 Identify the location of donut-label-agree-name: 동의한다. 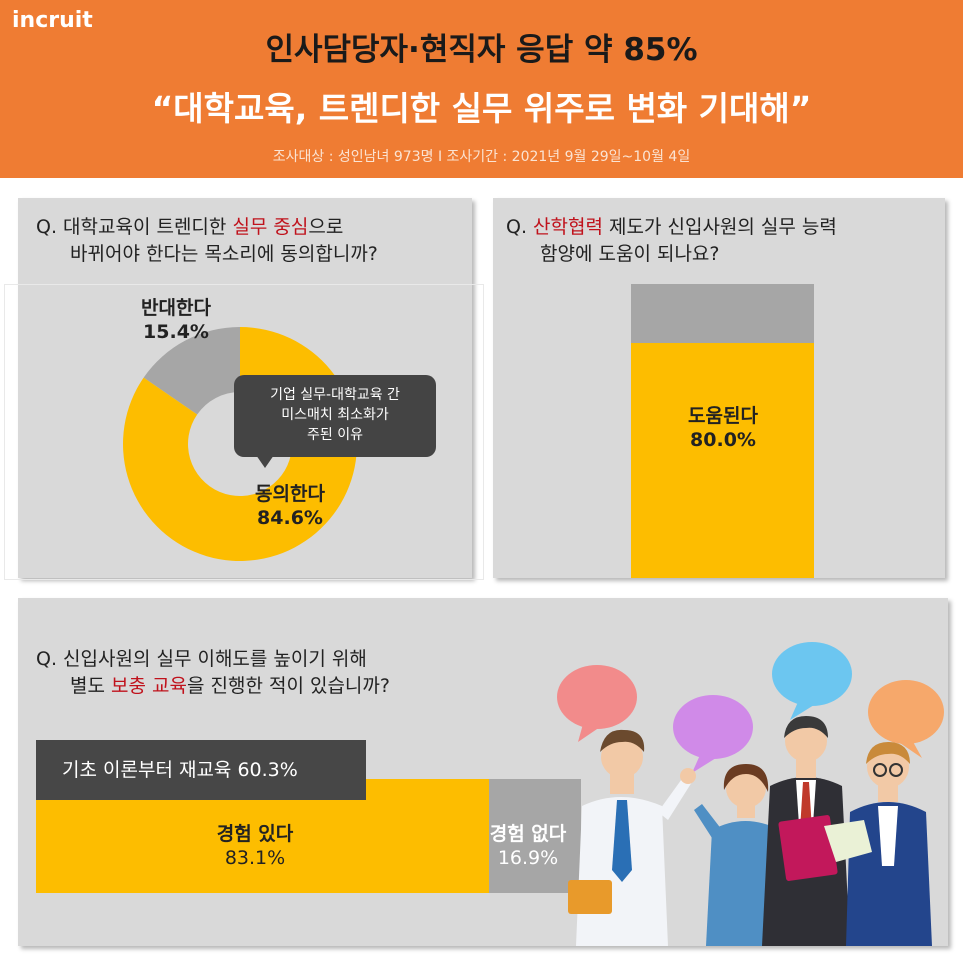
(290, 494).